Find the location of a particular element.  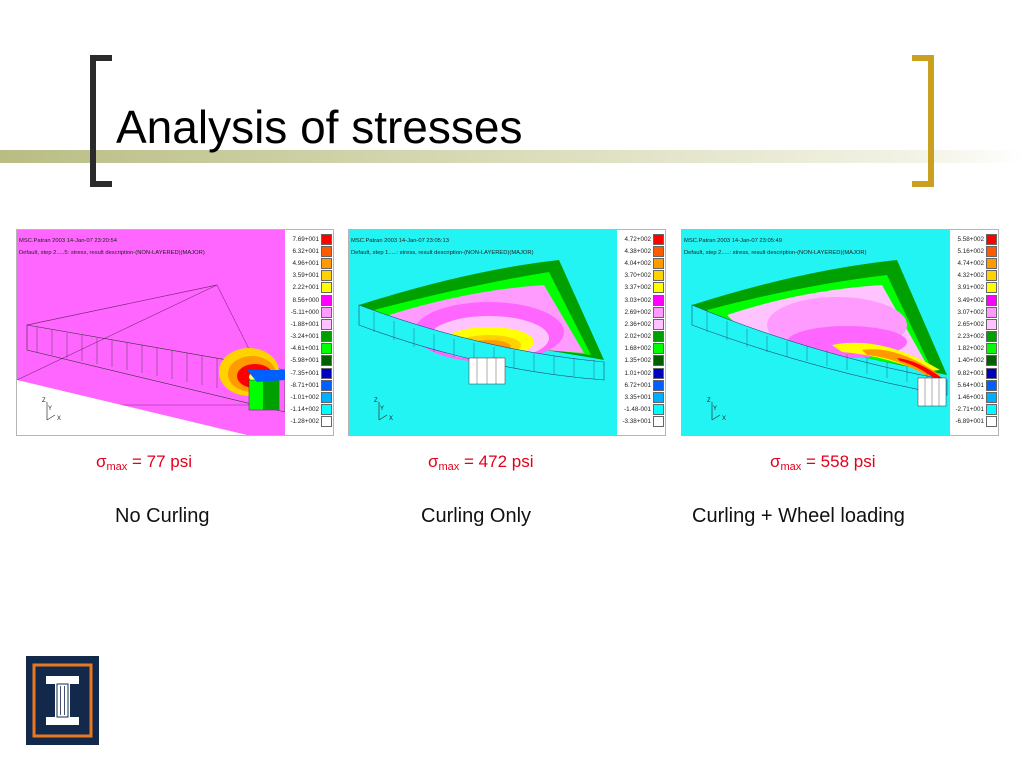

legend-row: -7.35+001 is located at coordinates (309, 373).